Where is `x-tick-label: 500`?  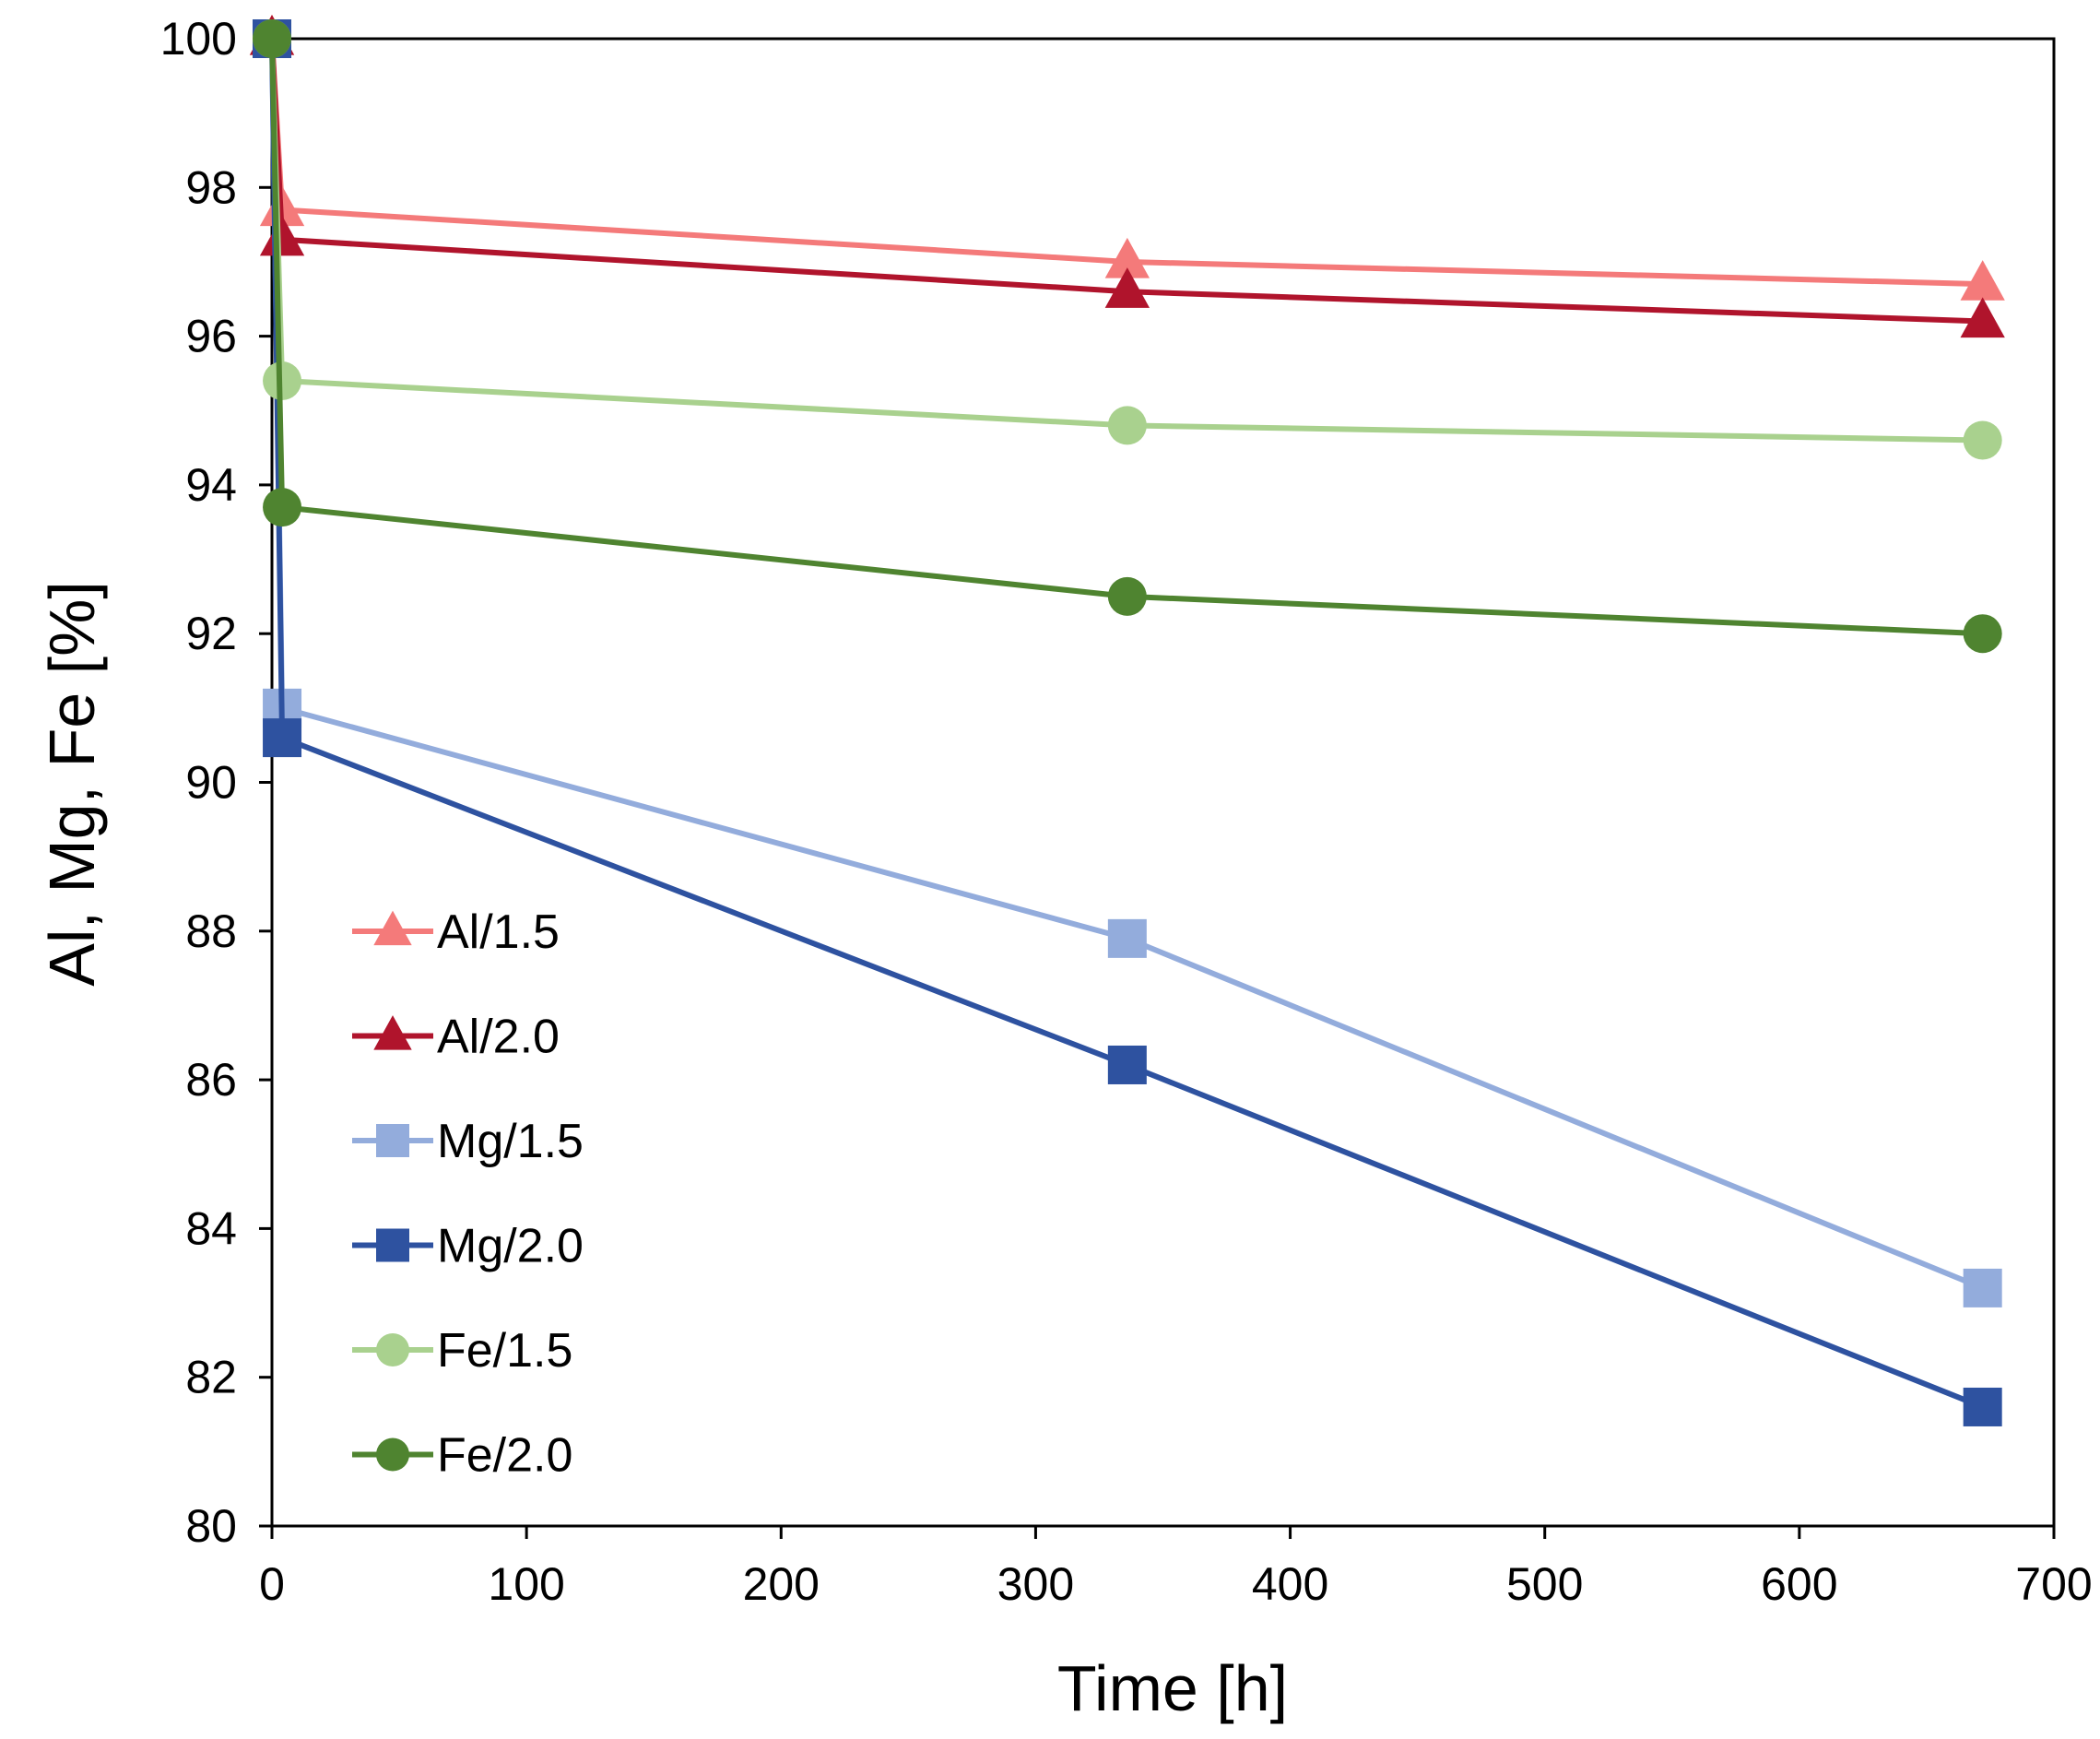
x-tick-label: 500 is located at coordinates (1544, 1584).